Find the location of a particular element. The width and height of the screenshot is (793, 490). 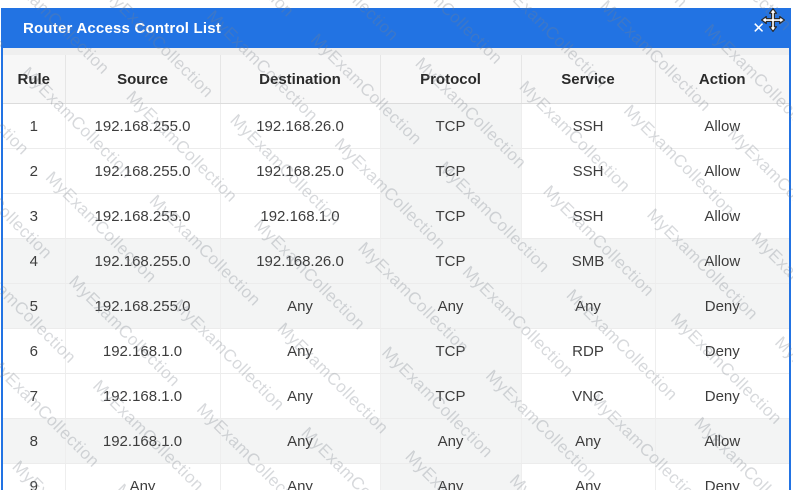

cell-destination: 192.168.25.0 is located at coordinates (300, 171).